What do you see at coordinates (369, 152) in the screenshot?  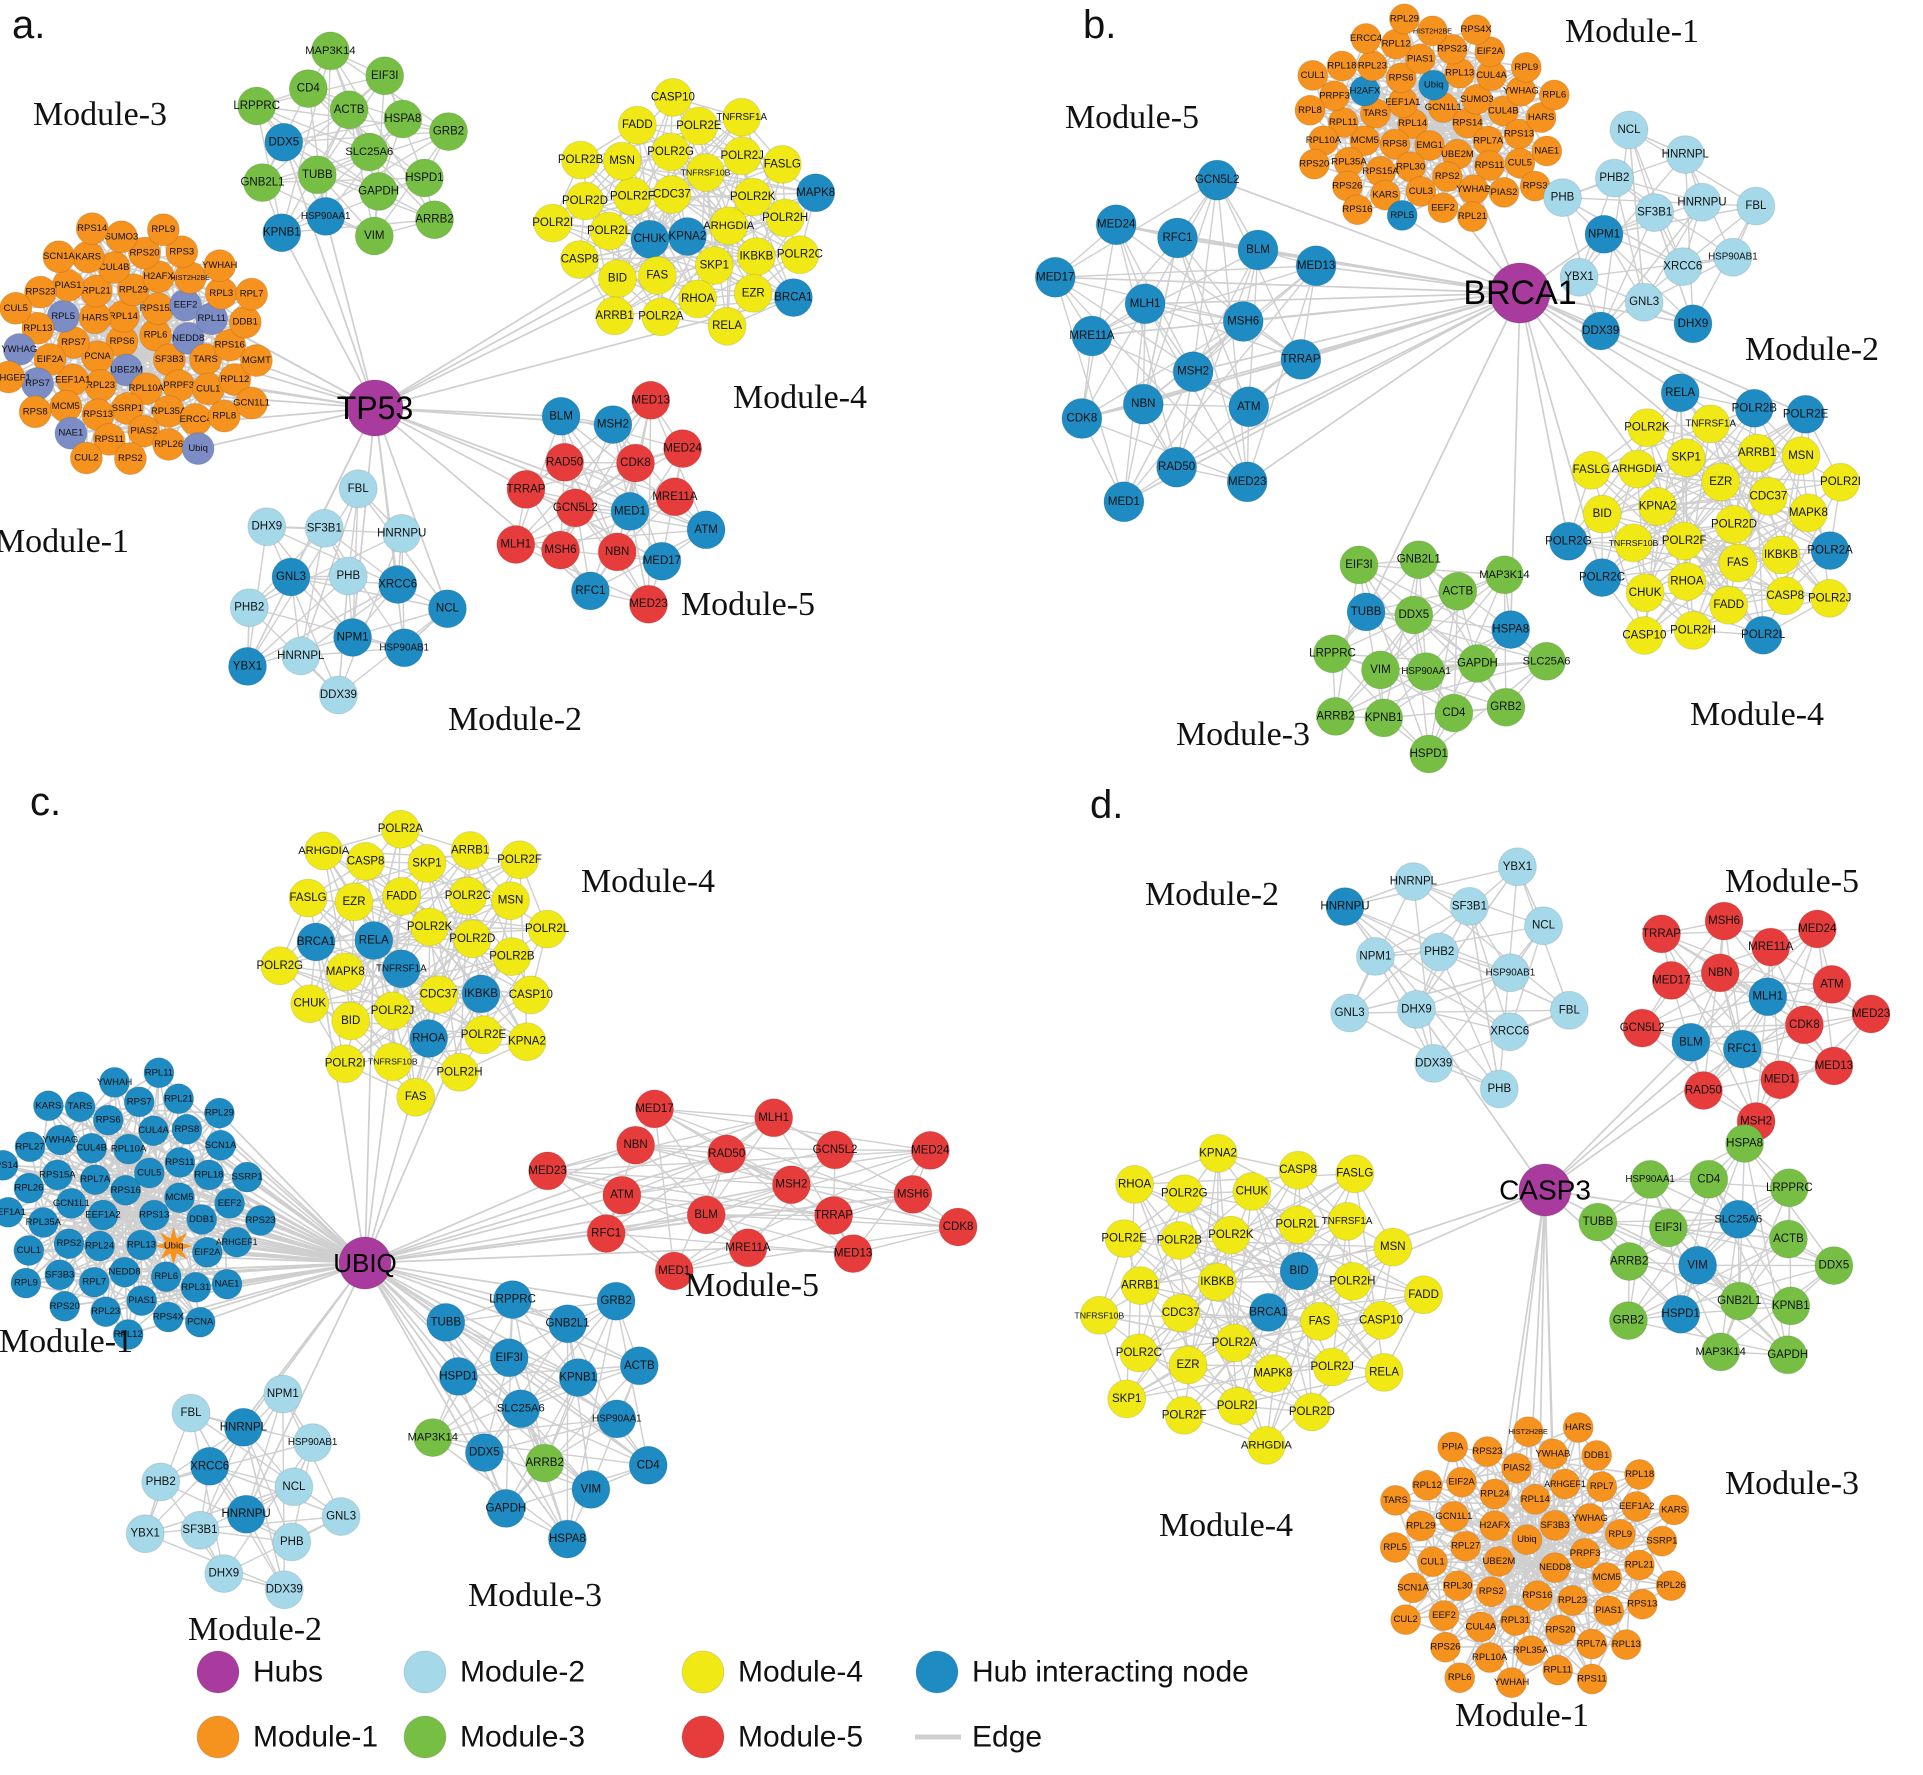 I see `node-slc25a6` at bounding box center [369, 152].